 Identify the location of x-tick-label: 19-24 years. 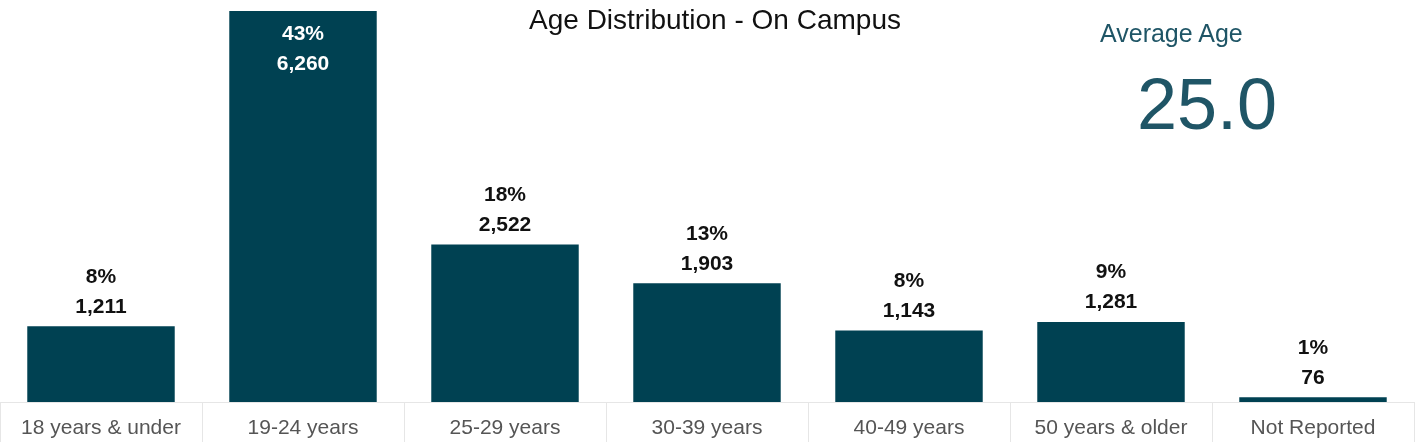
(303, 426).